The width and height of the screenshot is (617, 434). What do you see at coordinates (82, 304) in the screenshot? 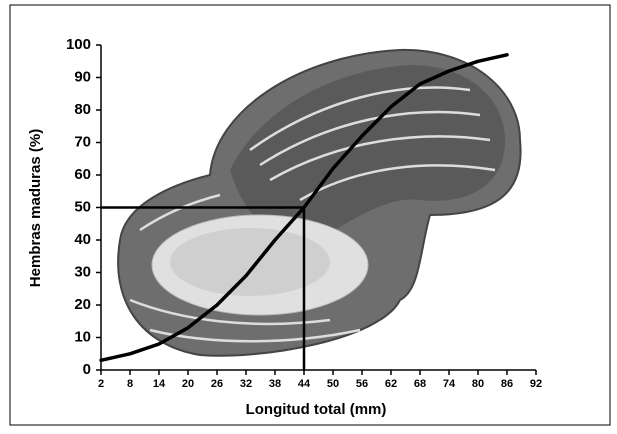
I see `y-tick-label: 20` at bounding box center [82, 304].